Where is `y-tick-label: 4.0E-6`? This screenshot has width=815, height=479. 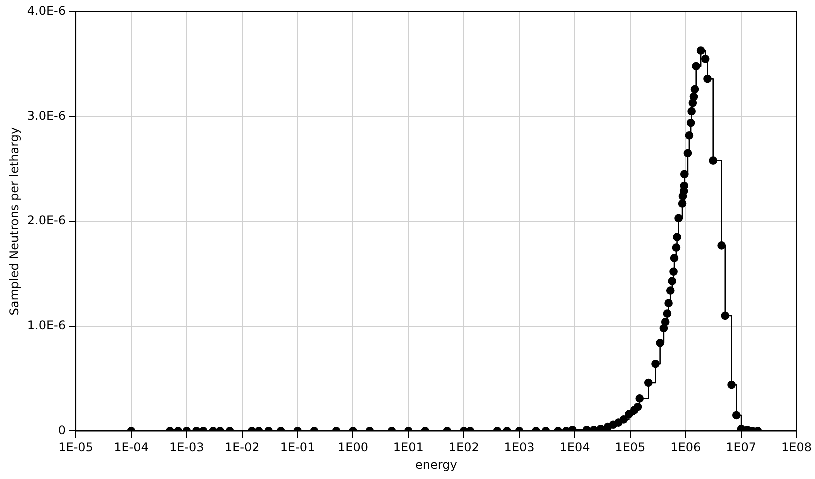 y-tick-label: 4.0E-6 is located at coordinates (46, 11).